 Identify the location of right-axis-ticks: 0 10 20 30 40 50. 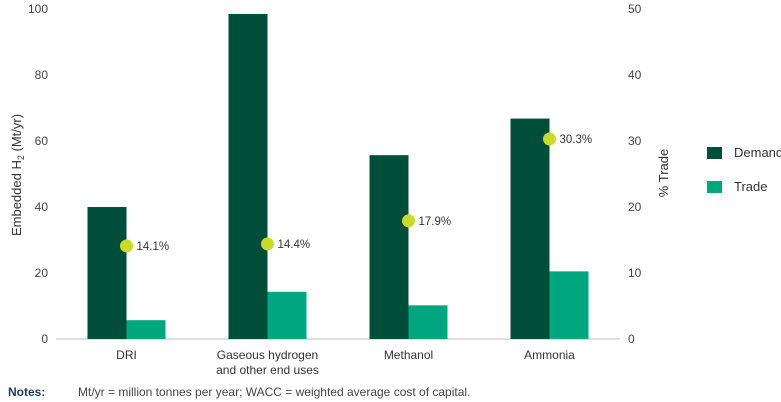
(635, 174).